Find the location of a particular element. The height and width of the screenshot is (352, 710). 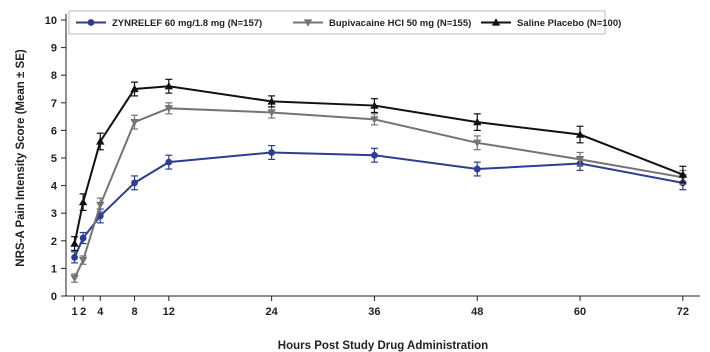

legend-item-1: Bupivacaine HCl 50 mg (N=155) is located at coordinates (382, 23).